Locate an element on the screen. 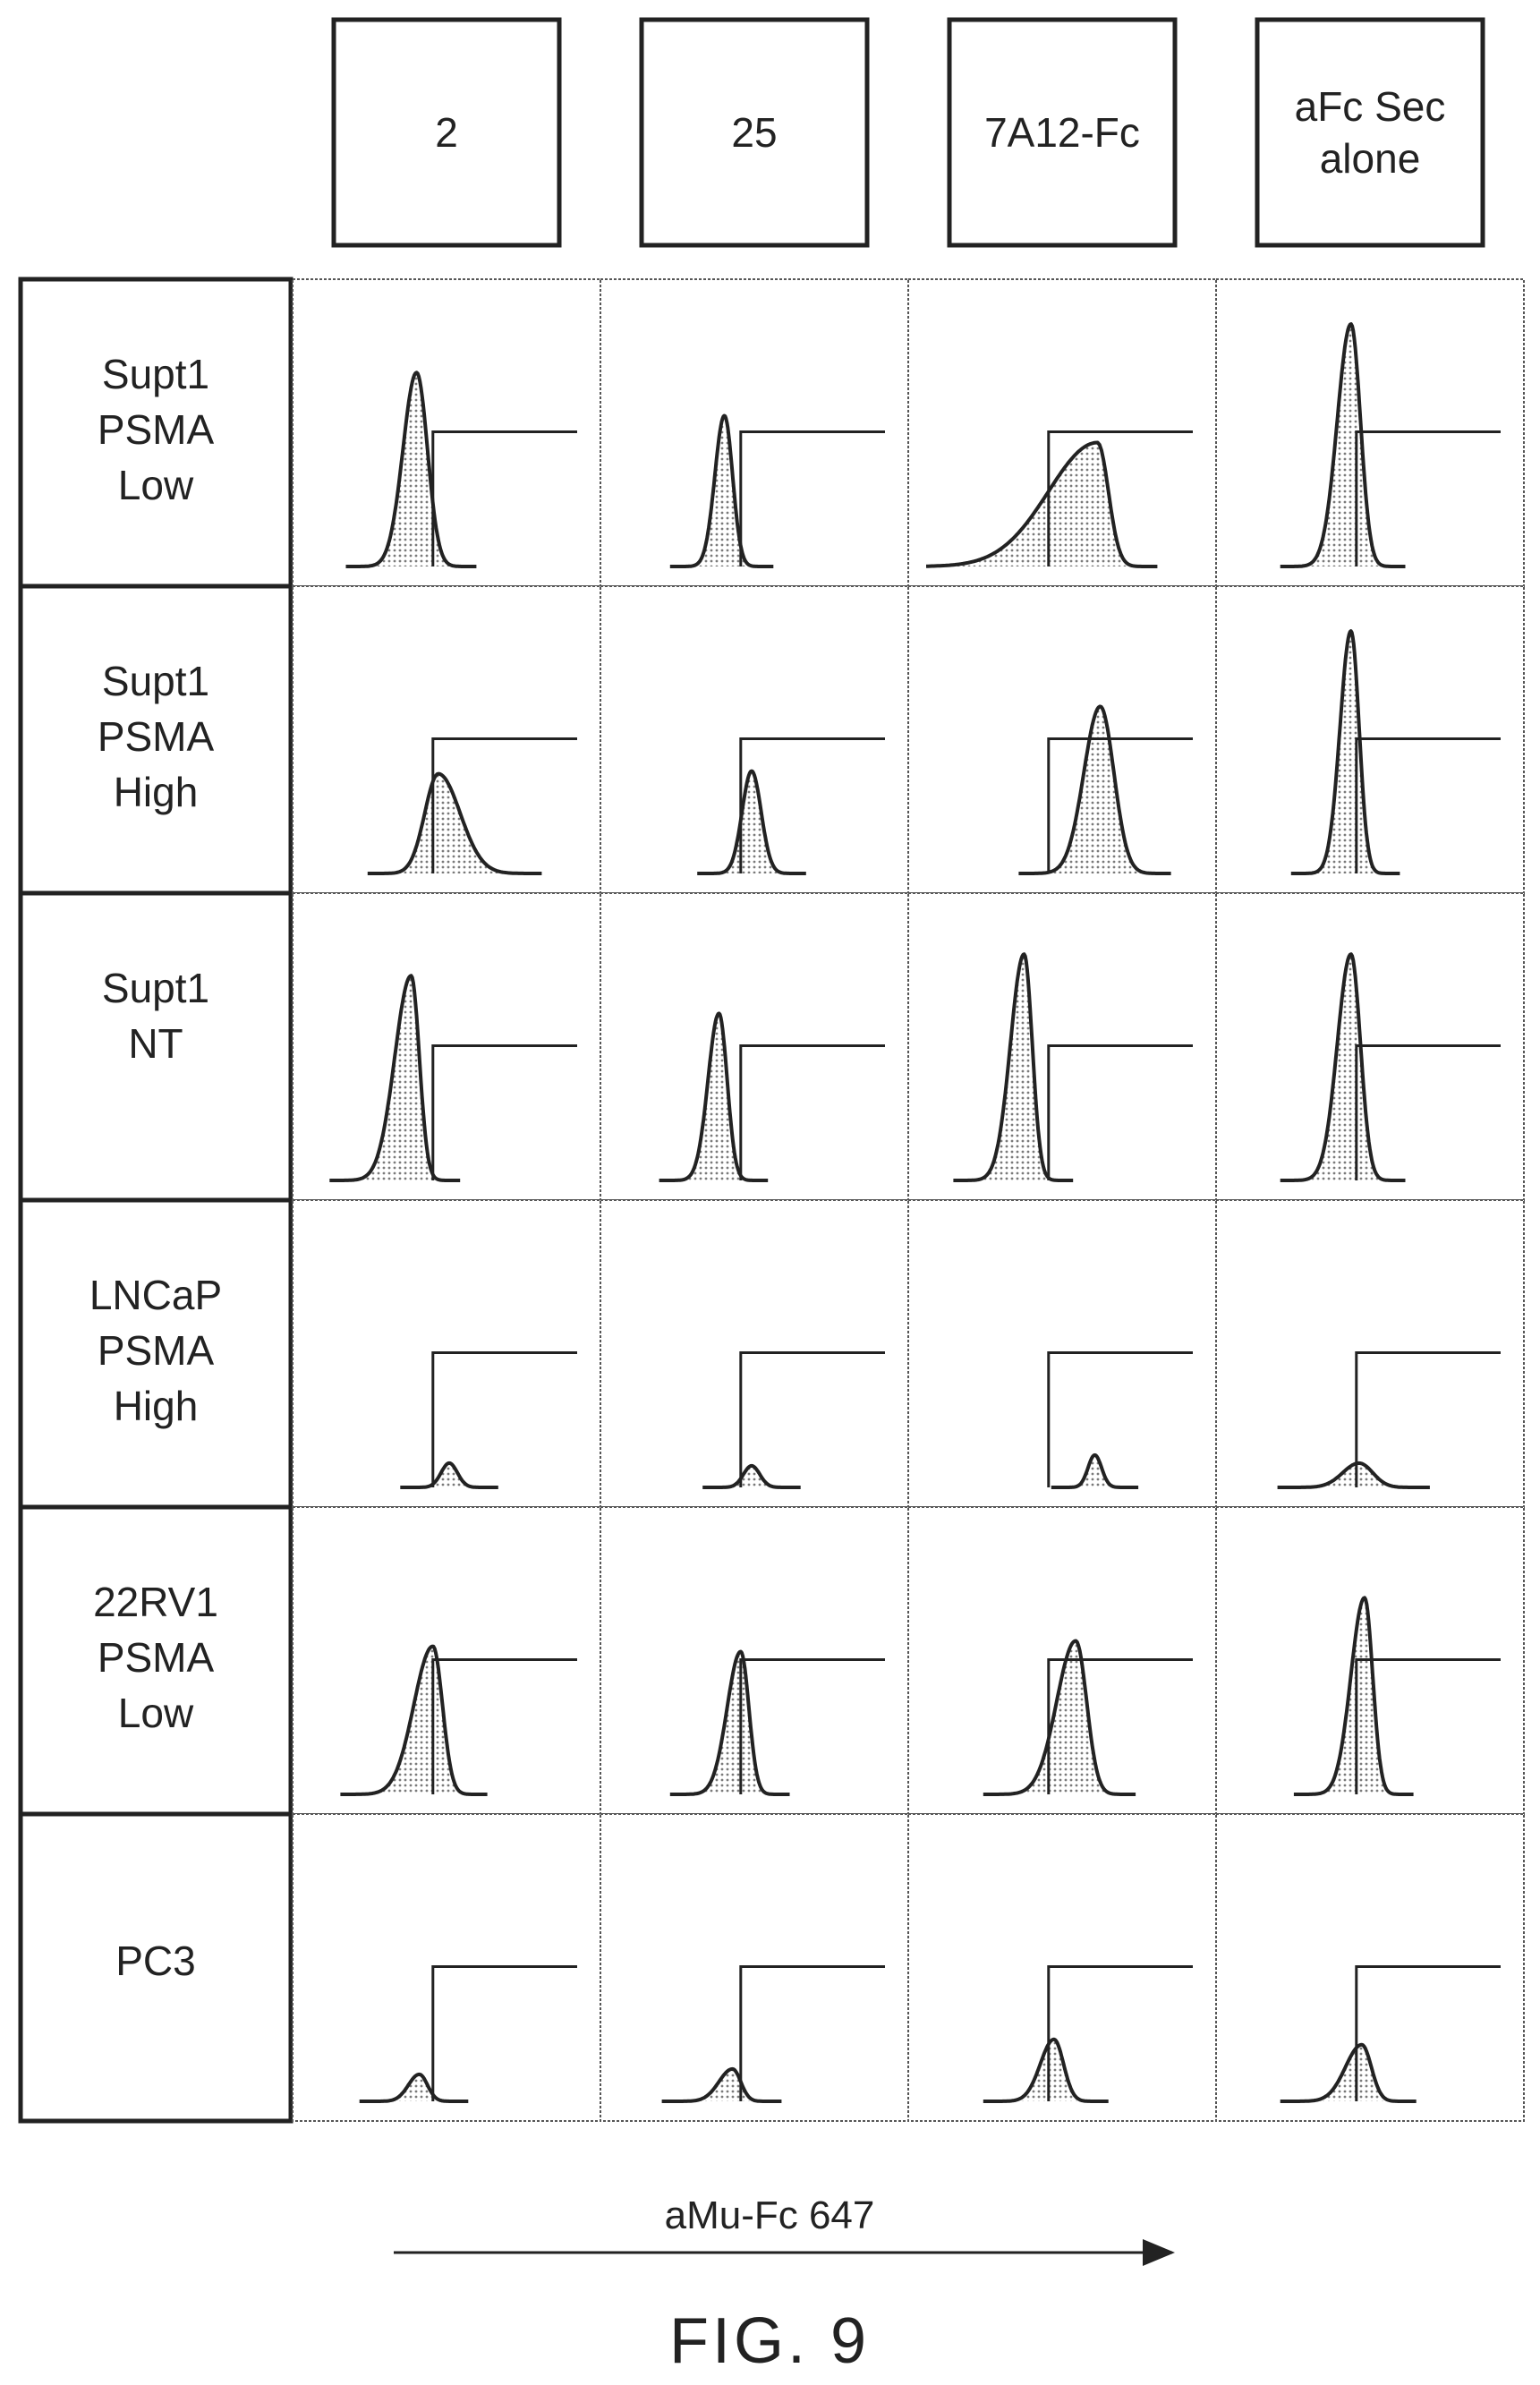 Image resolution: width=1540 pixels, height=2385 pixels. panel-r1-c0 is located at coordinates (447, 739).